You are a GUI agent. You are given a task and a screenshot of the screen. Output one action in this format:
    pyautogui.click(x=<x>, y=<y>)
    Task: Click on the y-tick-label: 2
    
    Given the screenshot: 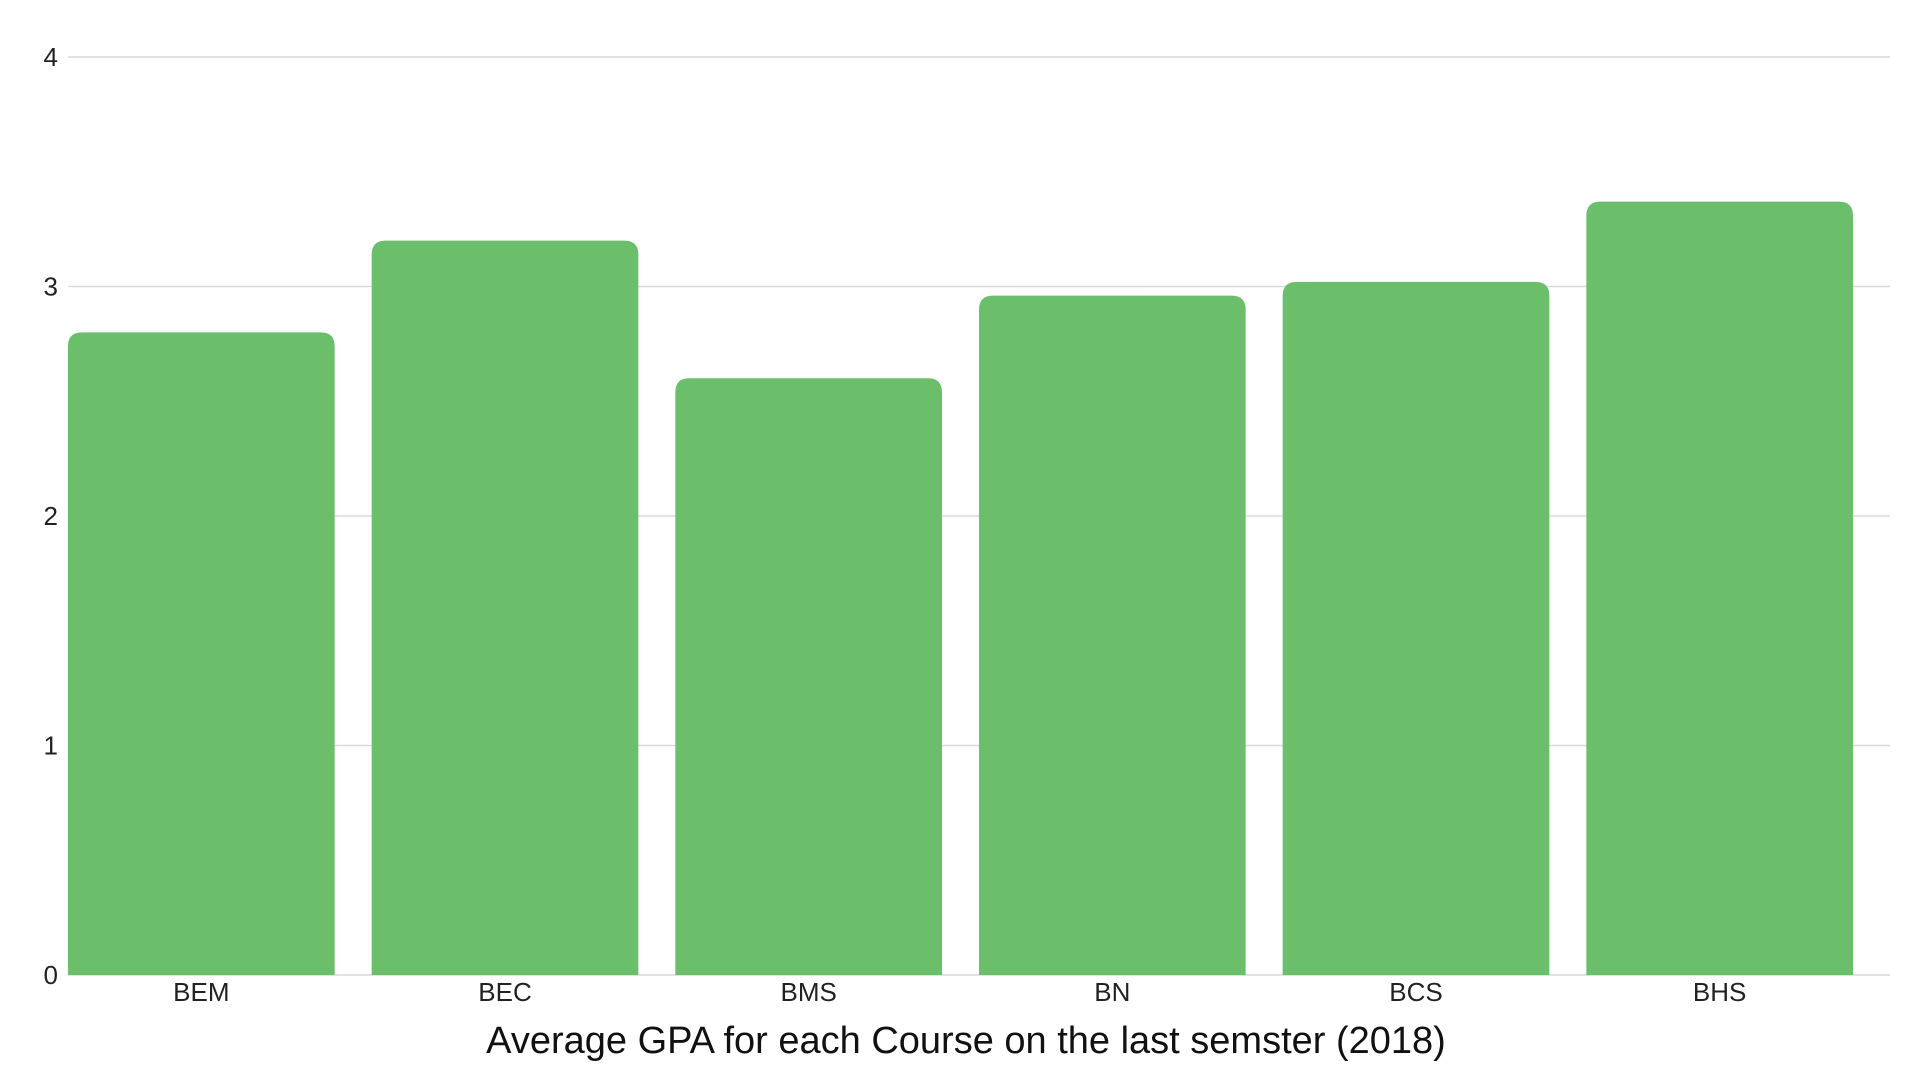 What is the action you would take?
    pyautogui.click(x=51, y=516)
    